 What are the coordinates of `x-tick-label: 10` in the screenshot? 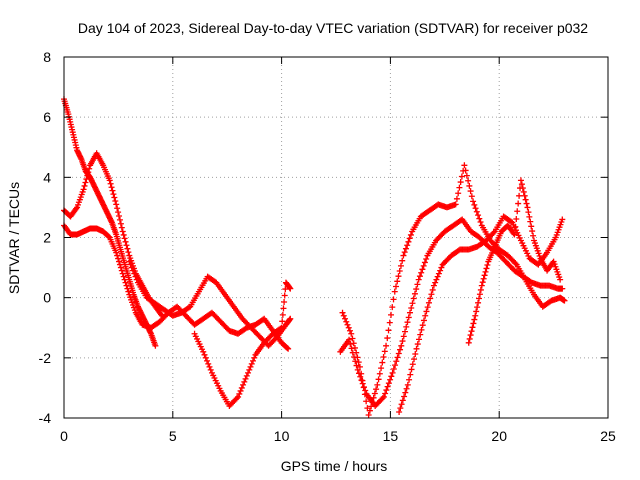 It's located at (282, 436).